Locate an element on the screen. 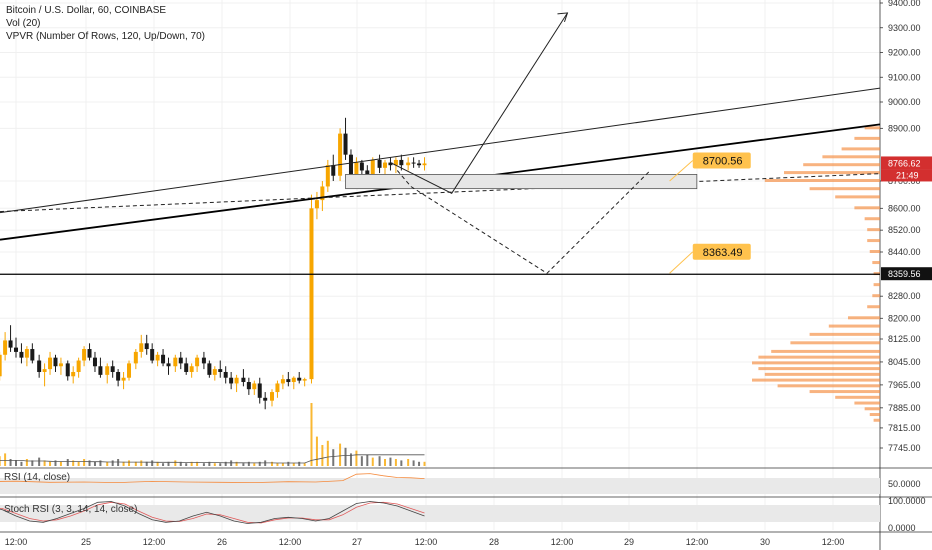 This screenshot has width=932, height=550. price-tick-label: 7965.00 is located at coordinates (904, 385).